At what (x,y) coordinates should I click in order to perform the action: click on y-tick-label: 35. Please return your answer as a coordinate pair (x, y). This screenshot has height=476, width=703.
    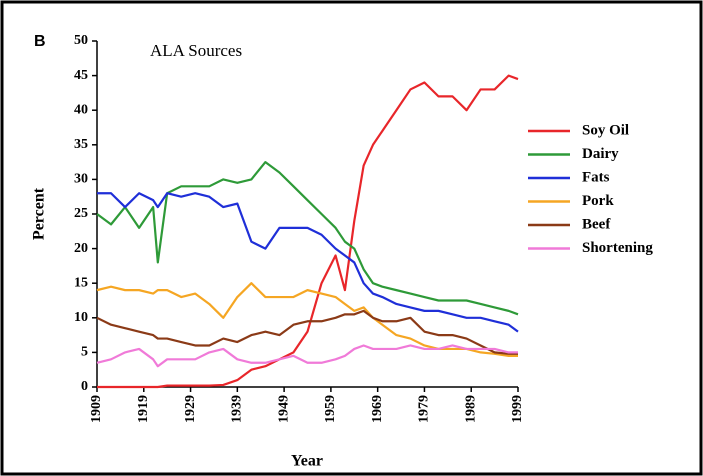
    Looking at the image, I should click on (81, 144).